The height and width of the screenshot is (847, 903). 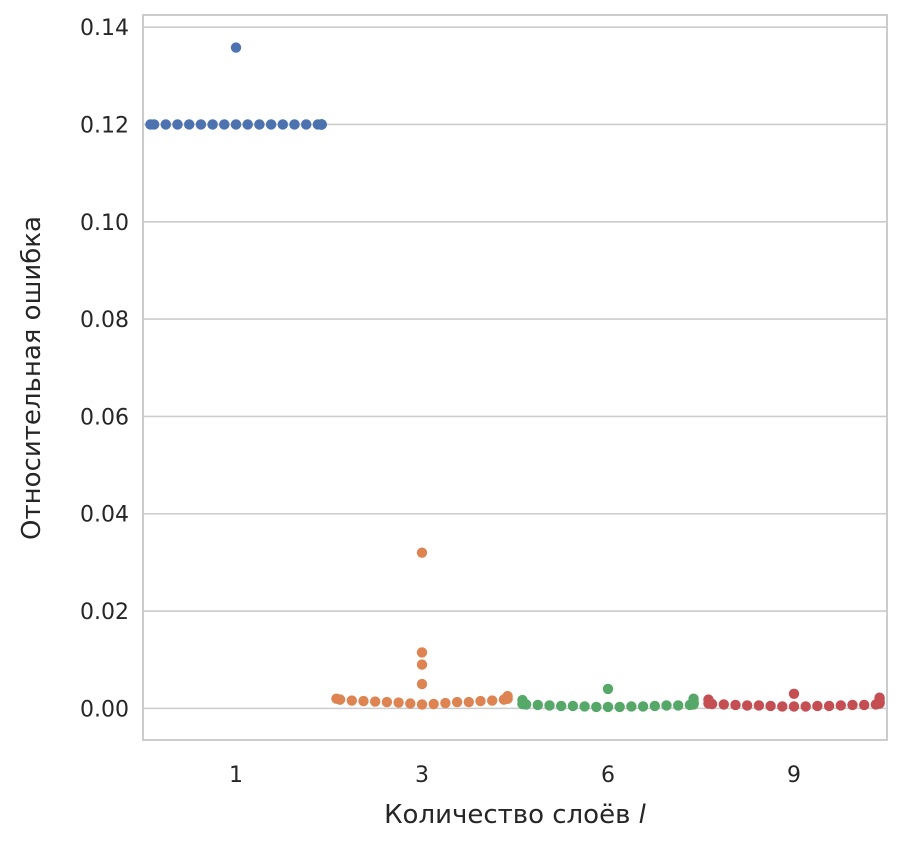 What do you see at coordinates (32, 378) in the screenshot?
I see `y-axis-label: Относительная ошибка` at bounding box center [32, 378].